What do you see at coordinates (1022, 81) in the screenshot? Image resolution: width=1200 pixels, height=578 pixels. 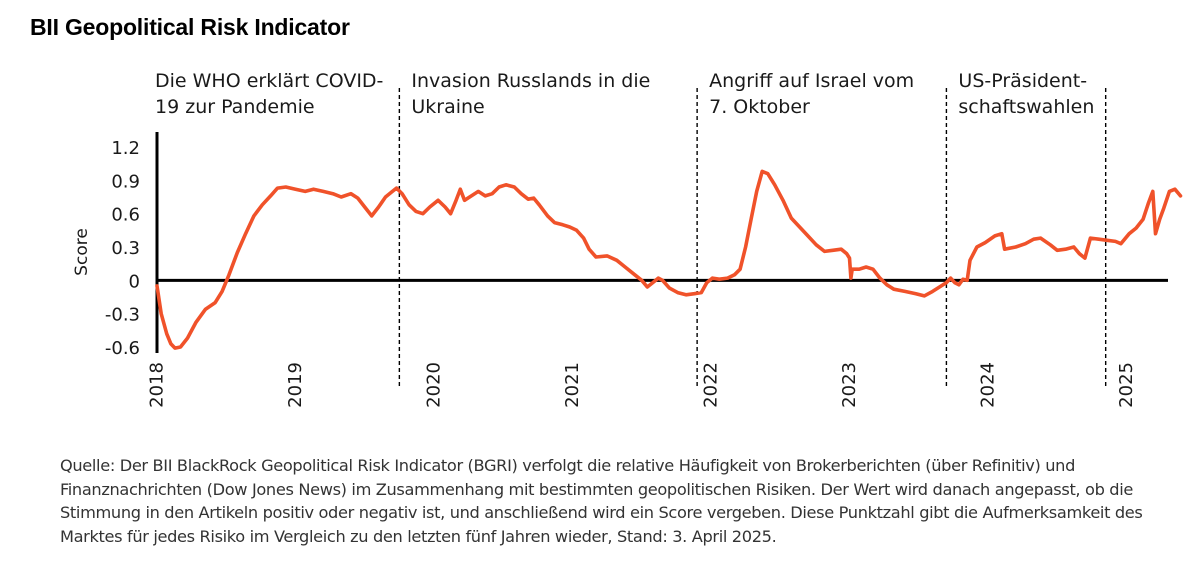 I see `event-label: US-Präsident-` at bounding box center [1022, 81].